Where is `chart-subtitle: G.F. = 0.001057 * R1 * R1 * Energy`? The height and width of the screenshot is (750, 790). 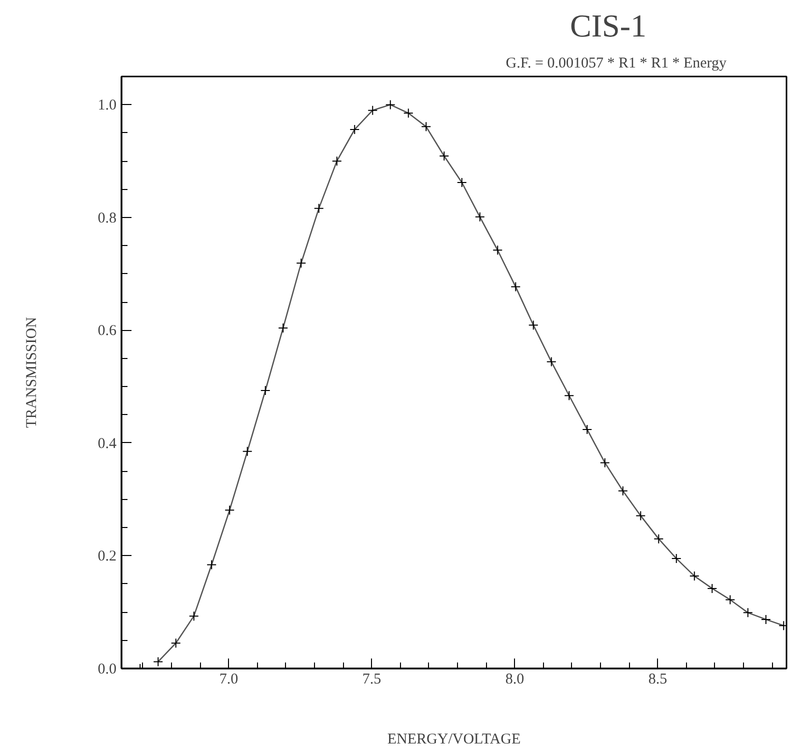 chart-subtitle: G.F. = 0.001057 * R1 * R1 * Energy is located at coordinates (616, 64).